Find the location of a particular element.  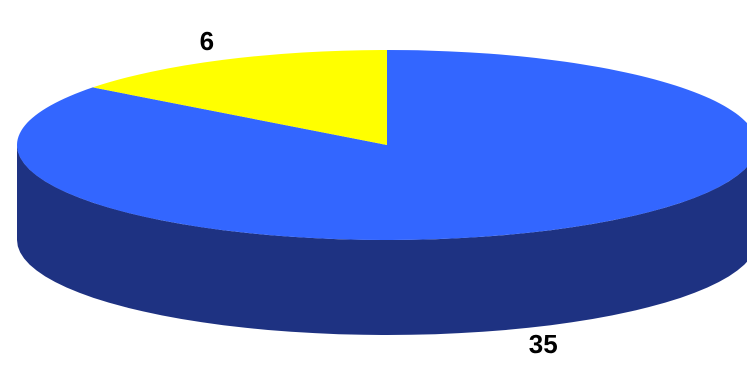

data-label-0: 35 is located at coordinates (543, 344).